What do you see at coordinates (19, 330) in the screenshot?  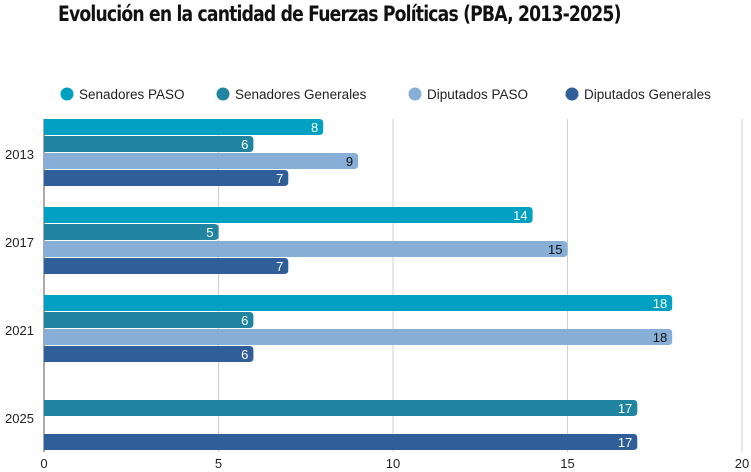 I see `y-tick-label: 2021` at bounding box center [19, 330].